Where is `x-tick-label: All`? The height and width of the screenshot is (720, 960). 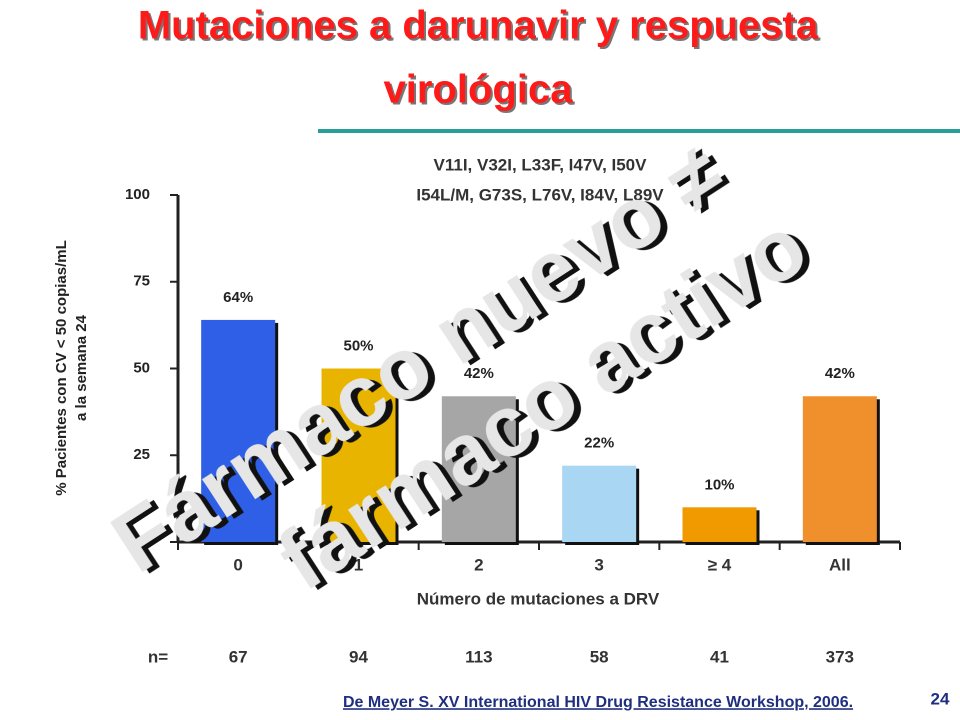
x-tick-label: All is located at coordinates (840, 564).